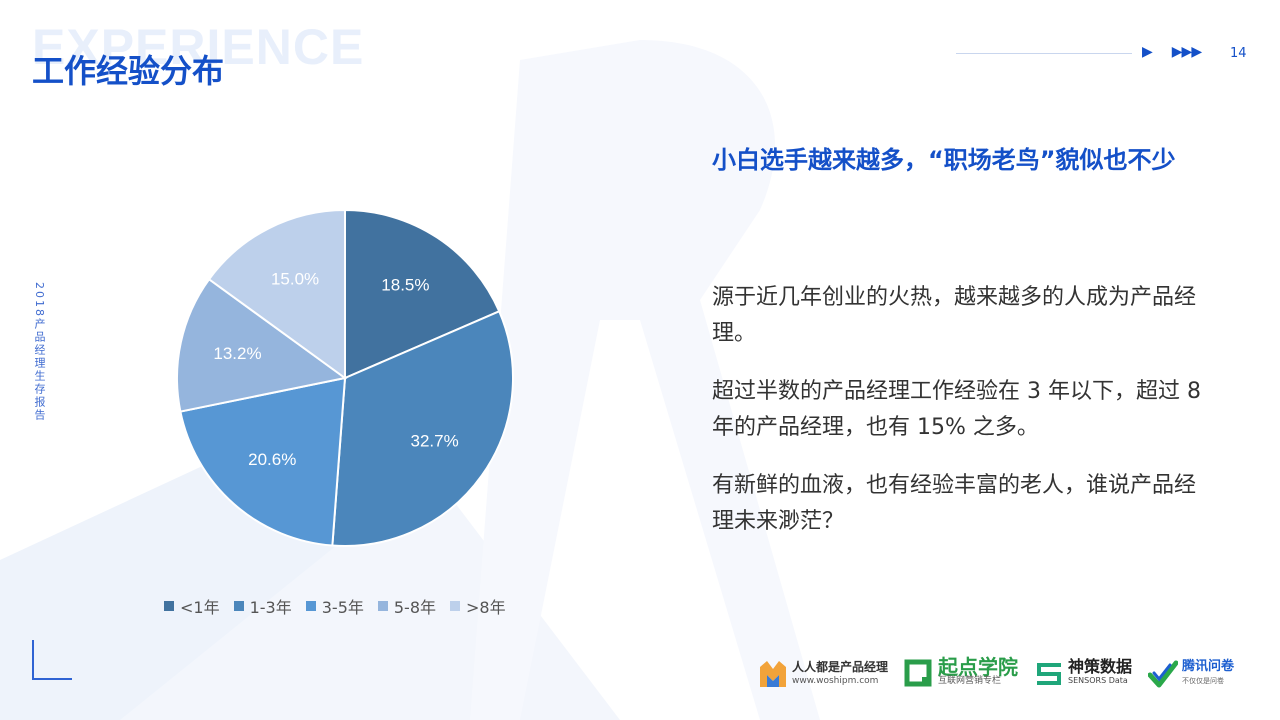  I want to click on logo-sensors: 神策数据 SENSORS Data, so click(1083, 674).